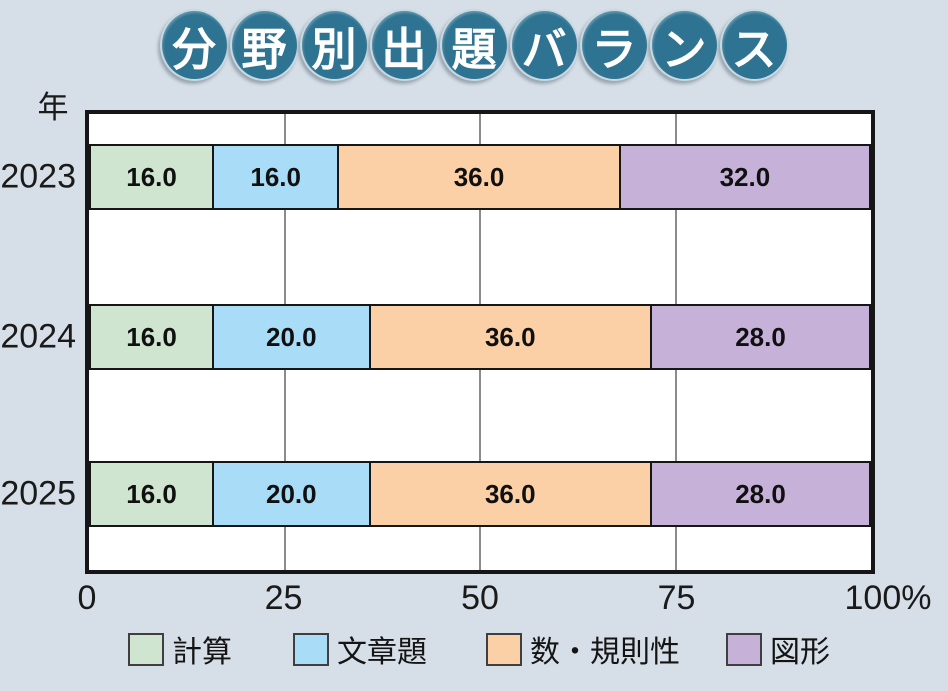 This screenshot has height=691, width=948. Describe the element at coordinates (87, 598) in the screenshot. I see `x-axis-tick: 0` at that location.